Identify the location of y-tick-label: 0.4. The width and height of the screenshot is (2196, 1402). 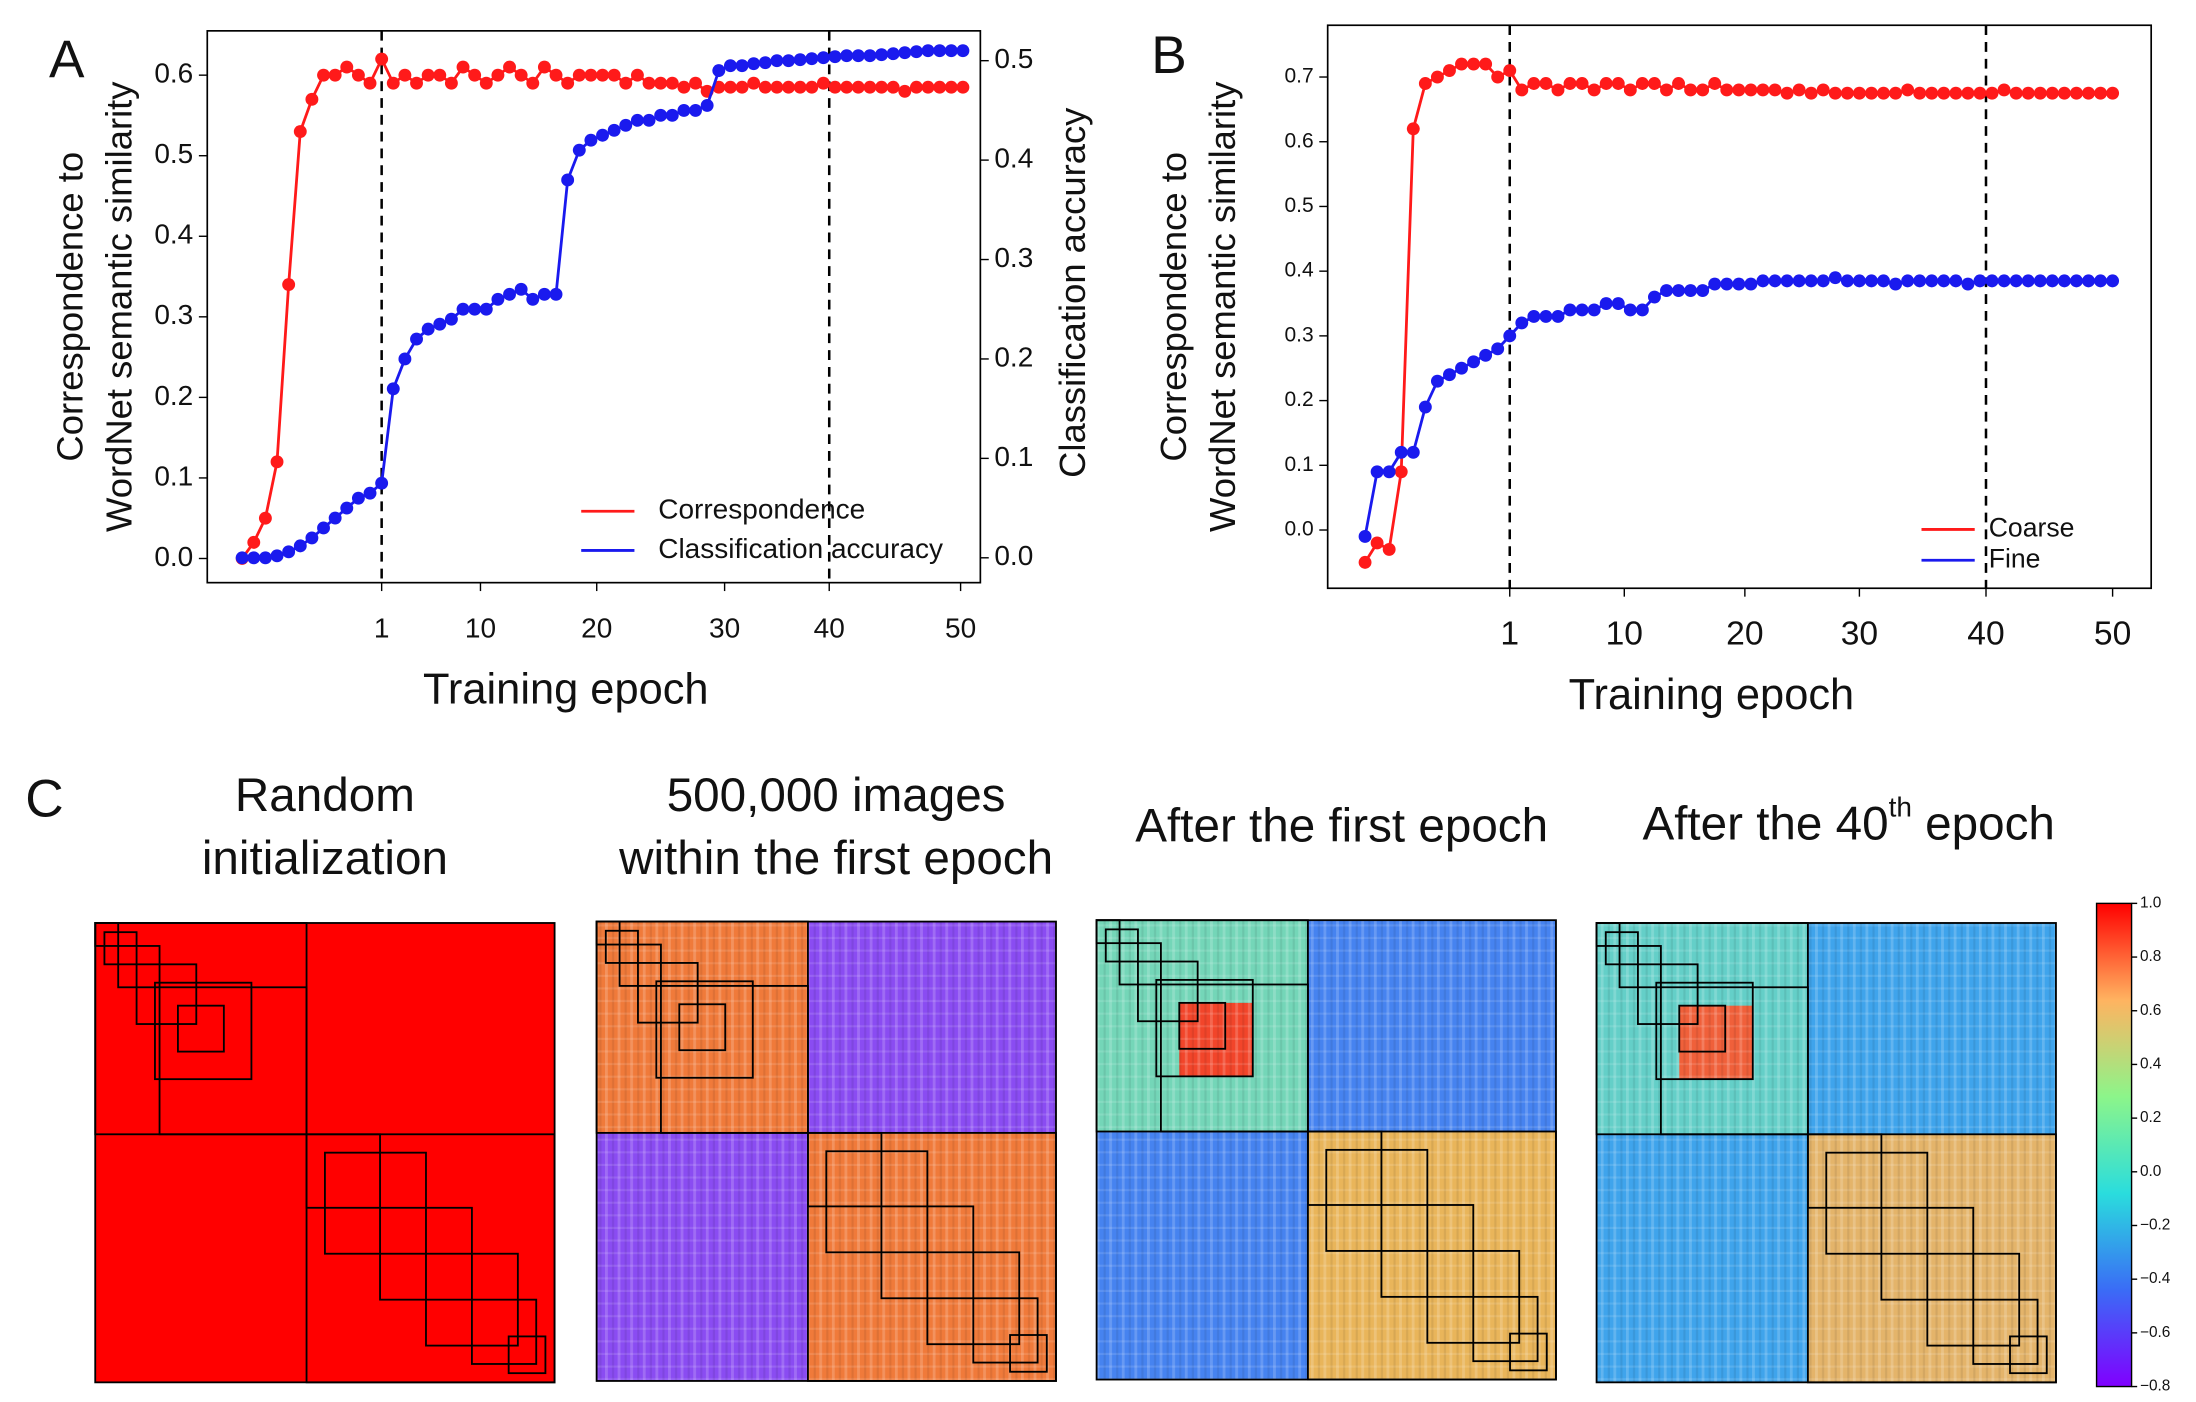
(173, 234).